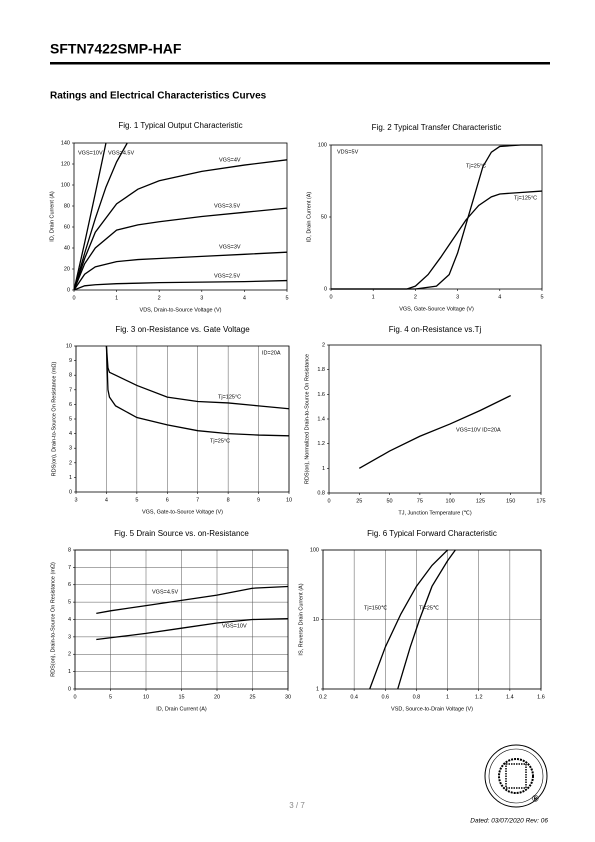 This screenshot has width=595, height=842. What do you see at coordinates (69, 620) in the screenshot?
I see `y-tick-label: 4` at bounding box center [69, 620].